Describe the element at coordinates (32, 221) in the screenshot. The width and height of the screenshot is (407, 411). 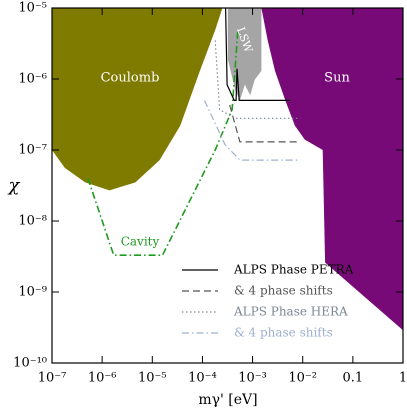
I see `y-tick-label: 10⁻⁸` at that location.